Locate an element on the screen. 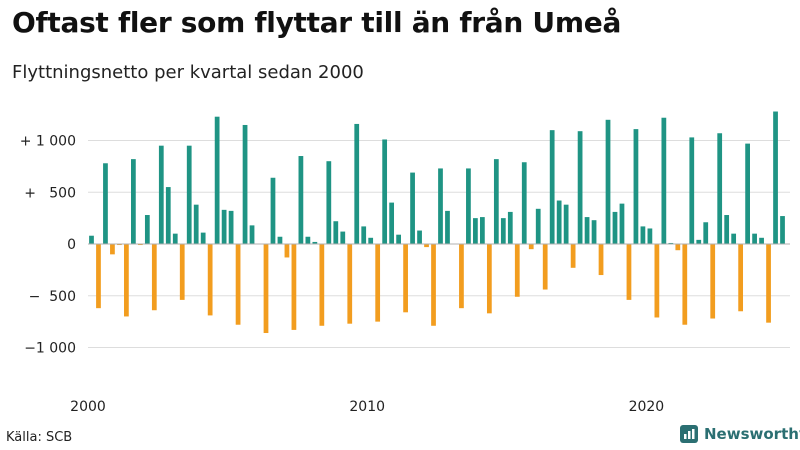 Image resolution: width=800 pixels, height=450 pixels. y-tick-label: + 500 is located at coordinates (50, 193).